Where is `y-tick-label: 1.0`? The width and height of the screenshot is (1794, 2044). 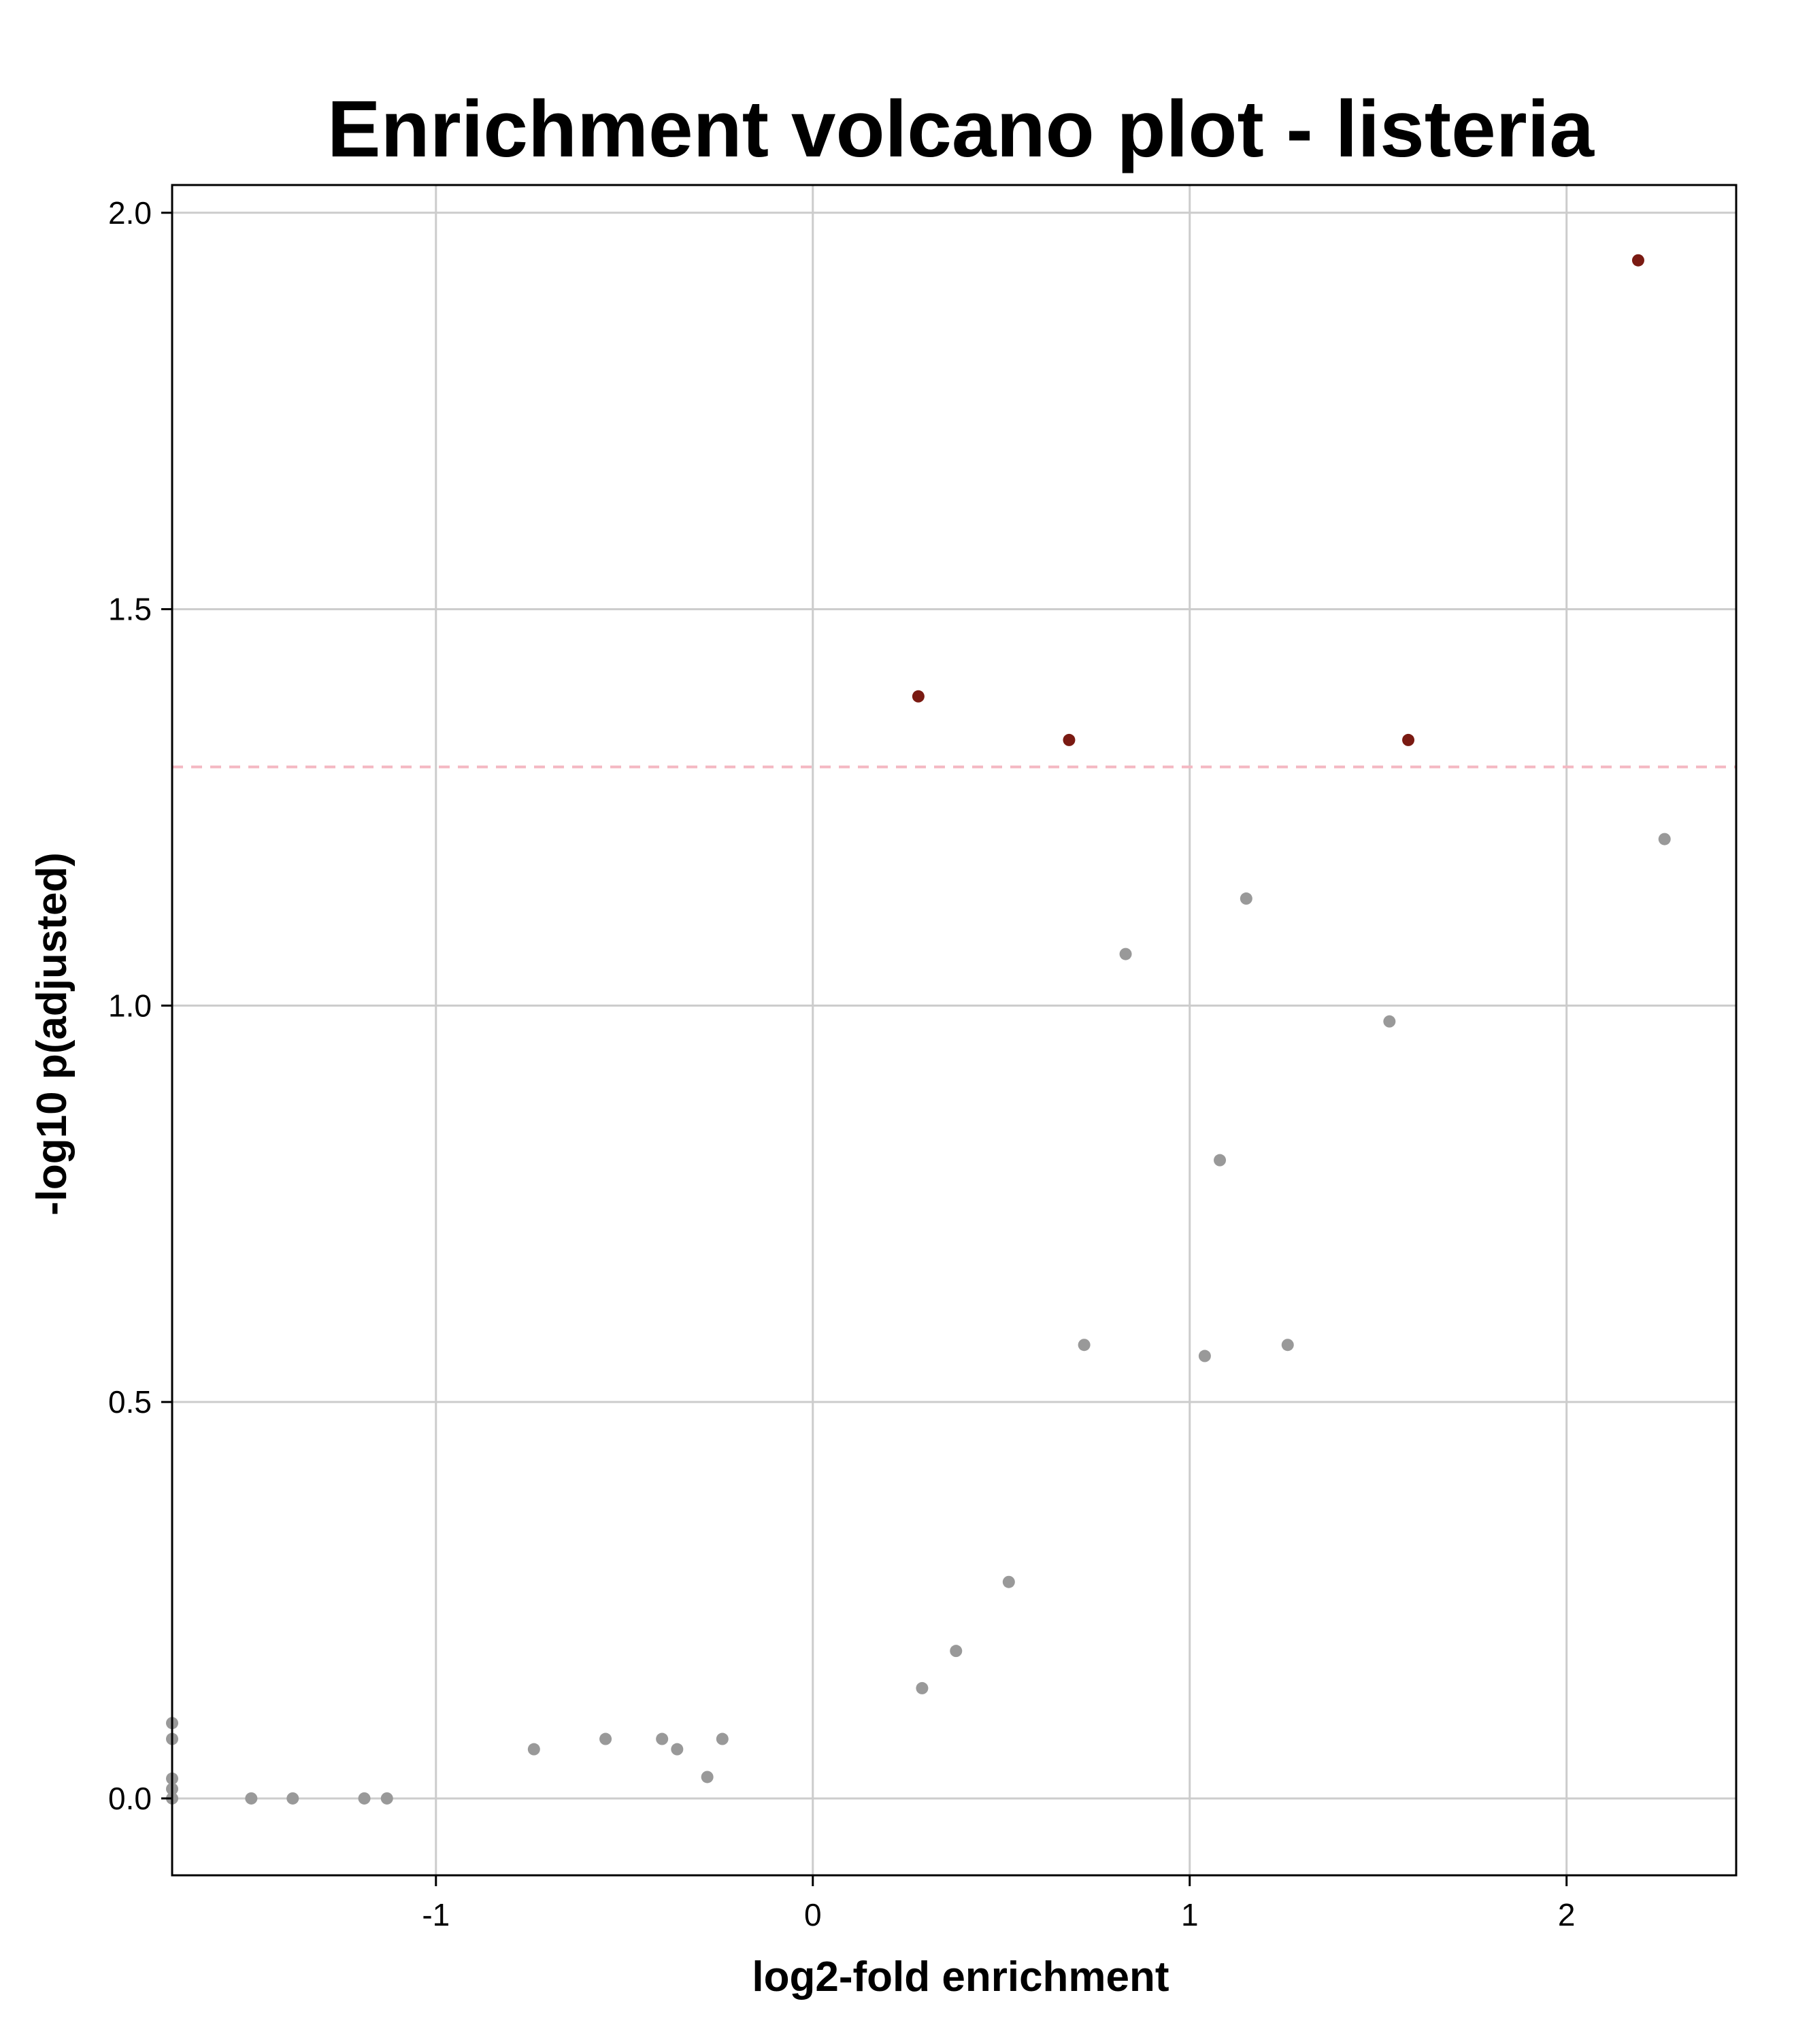
y-tick-label: 1.0 is located at coordinates (130, 1005).